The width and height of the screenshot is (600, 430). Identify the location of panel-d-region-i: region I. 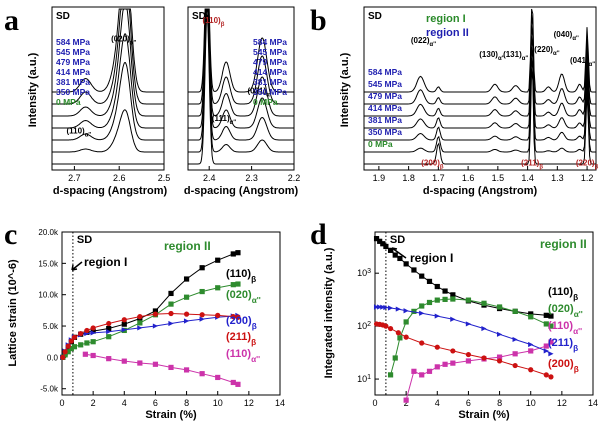
(431, 258).